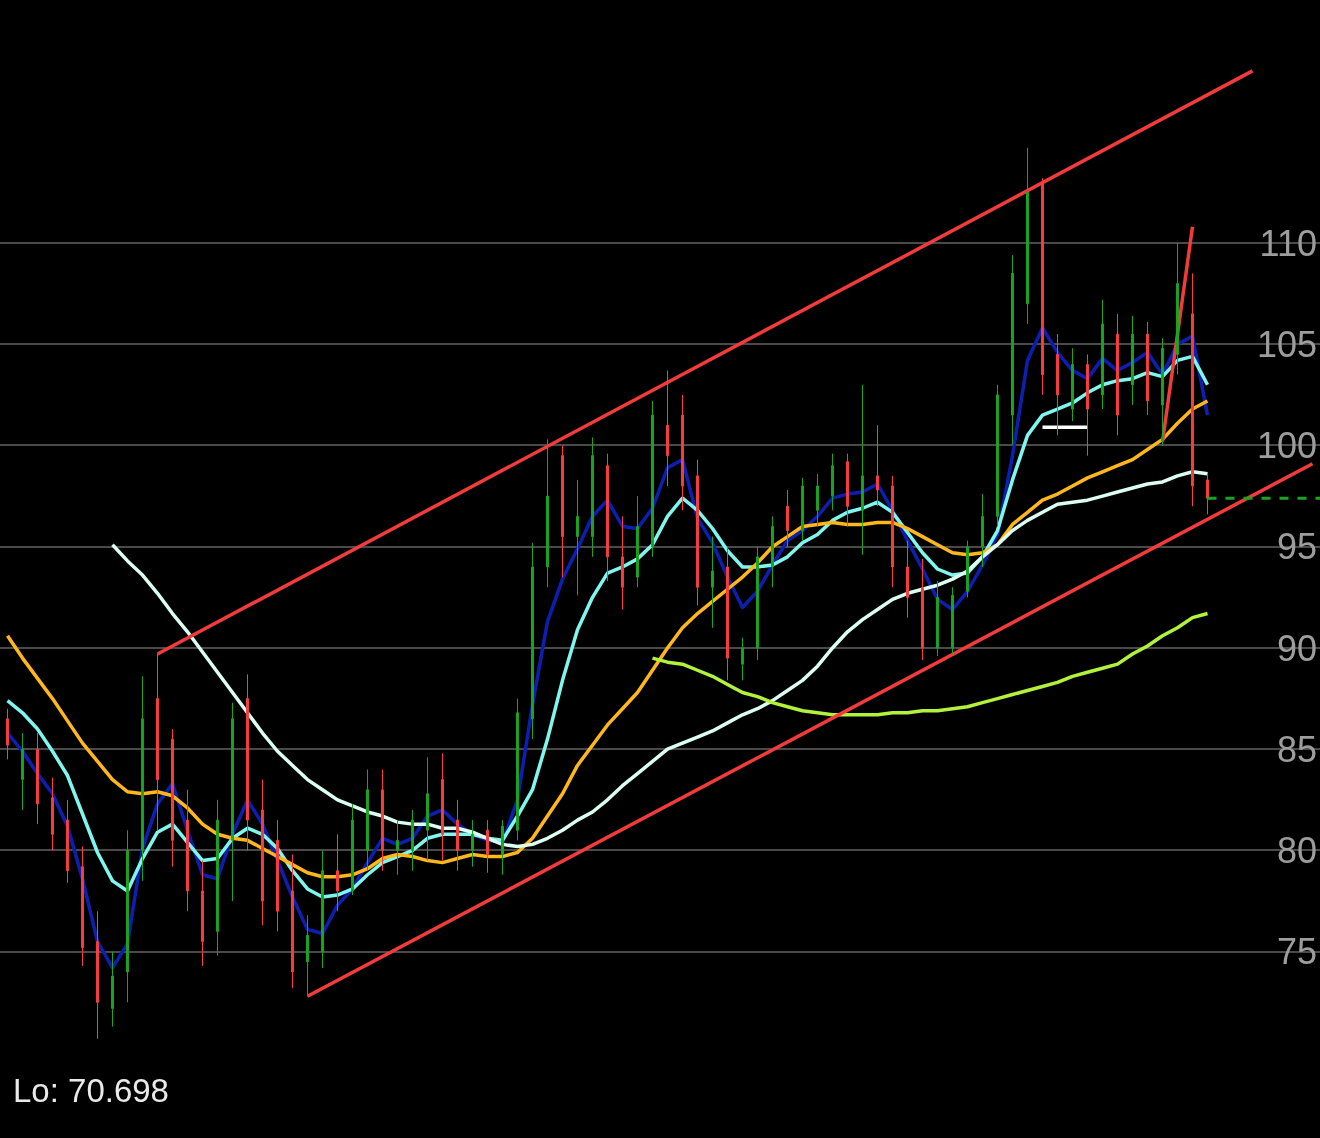 Image resolution: width=1320 pixels, height=1138 pixels. What do you see at coordinates (1296, 952) in the screenshot?
I see `y-tick-label: 75` at bounding box center [1296, 952].